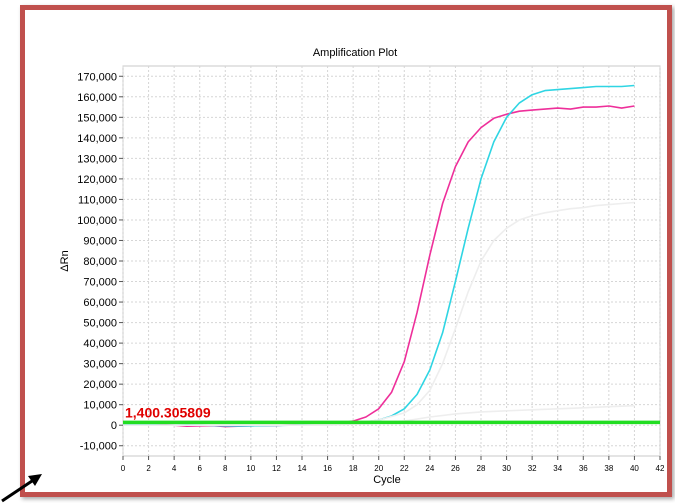 The width and height of the screenshot is (675, 503). What do you see at coordinates (97, 118) in the screenshot?
I see `y-tick-label: 150,000` at bounding box center [97, 118].